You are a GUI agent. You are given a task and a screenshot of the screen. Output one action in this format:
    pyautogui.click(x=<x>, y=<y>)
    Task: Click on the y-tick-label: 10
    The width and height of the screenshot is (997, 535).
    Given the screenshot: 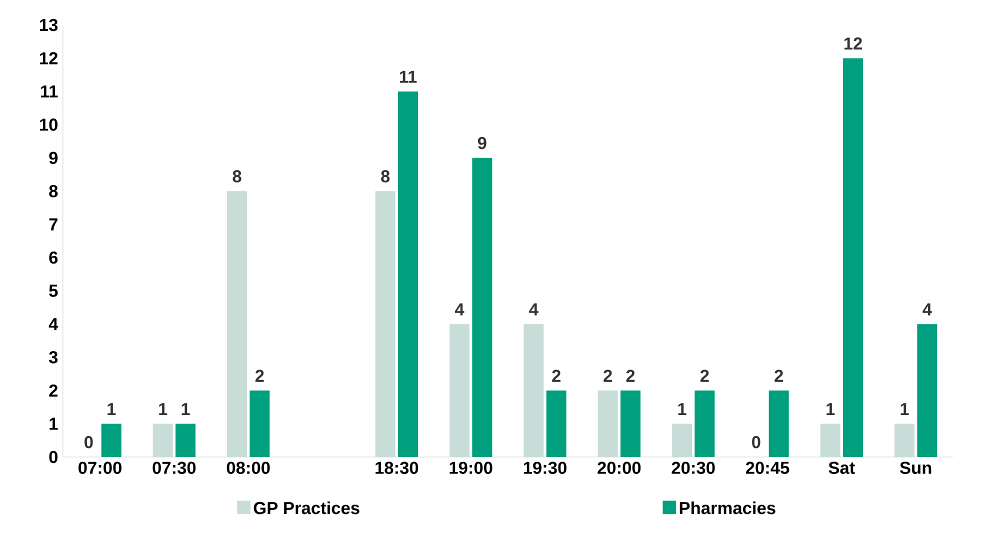 What is the action you would take?
    pyautogui.click(x=49, y=124)
    